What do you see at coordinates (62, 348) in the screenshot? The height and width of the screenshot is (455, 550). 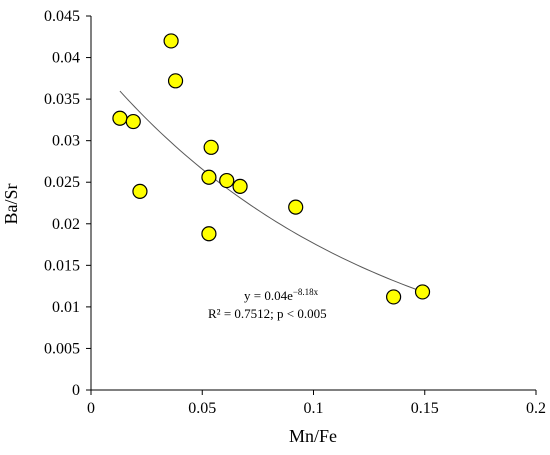 I see `y-tick-label: 0.005` at bounding box center [62, 348].